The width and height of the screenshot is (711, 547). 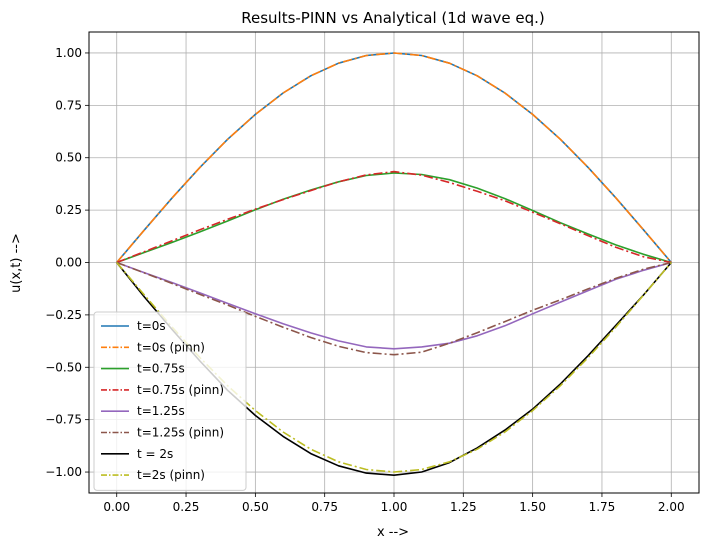 What do you see at coordinates (180, 433) in the screenshot?
I see `legend-label: t=1.25s (pinn)` at bounding box center [180, 433].